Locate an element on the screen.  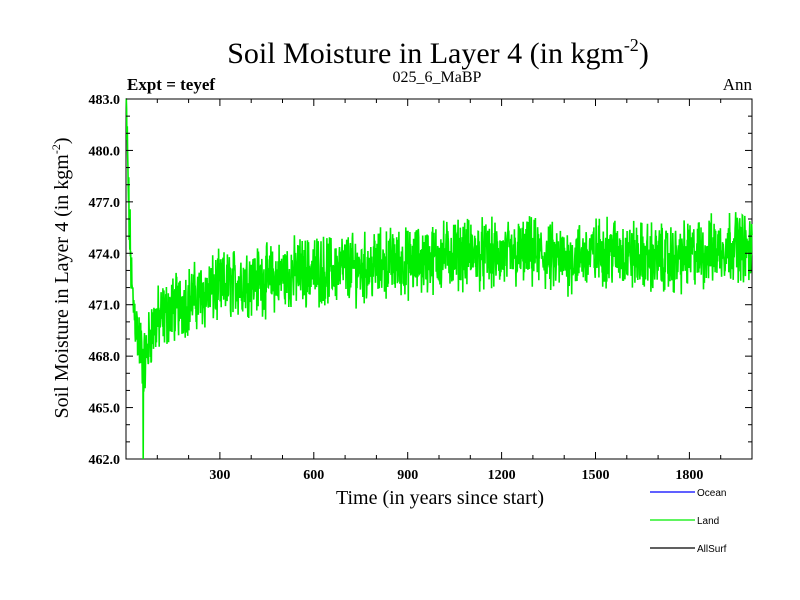
x-tick-label: 600 is located at coordinates (313, 475).